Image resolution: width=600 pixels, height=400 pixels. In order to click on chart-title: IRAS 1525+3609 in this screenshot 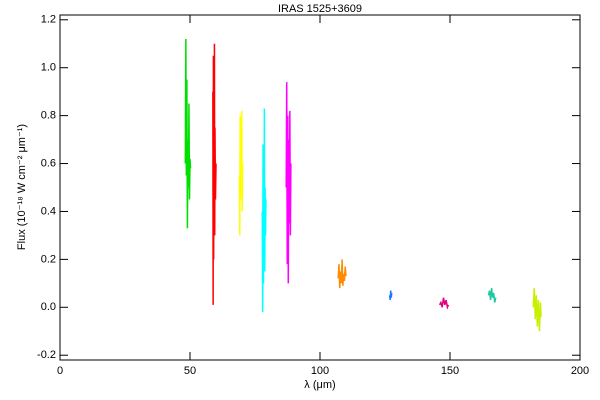, I will do `click(320, 9)`.